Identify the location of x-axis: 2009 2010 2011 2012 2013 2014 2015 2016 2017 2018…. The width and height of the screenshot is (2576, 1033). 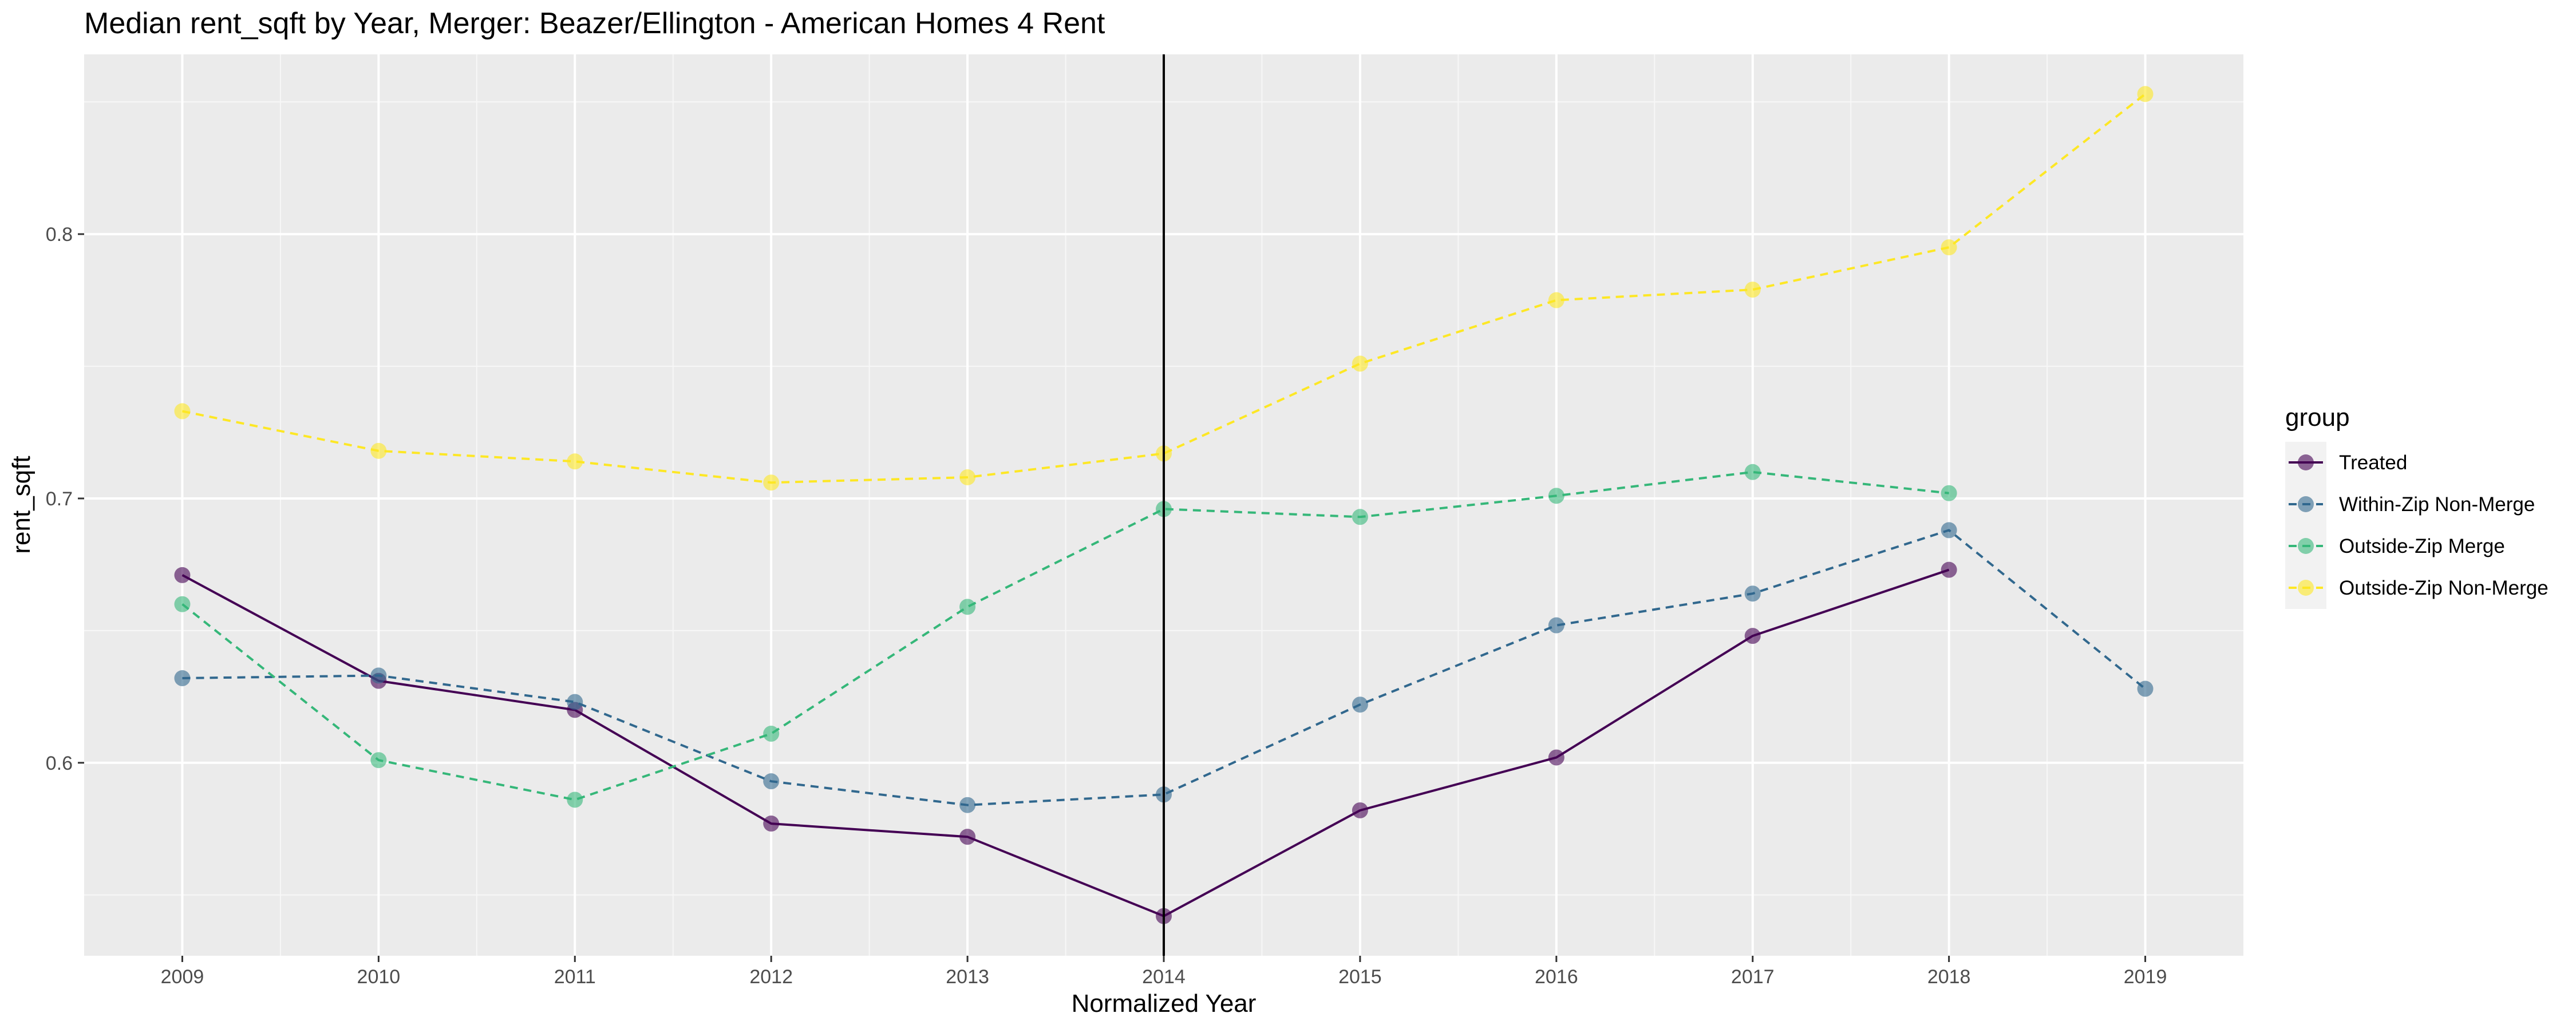
(1164, 972).